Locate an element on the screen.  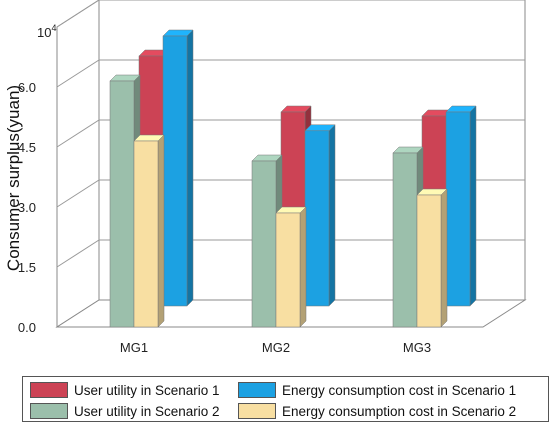
legend-item-series-2: Energy consumption cost in Scenario 1 is located at coordinates (377, 390).